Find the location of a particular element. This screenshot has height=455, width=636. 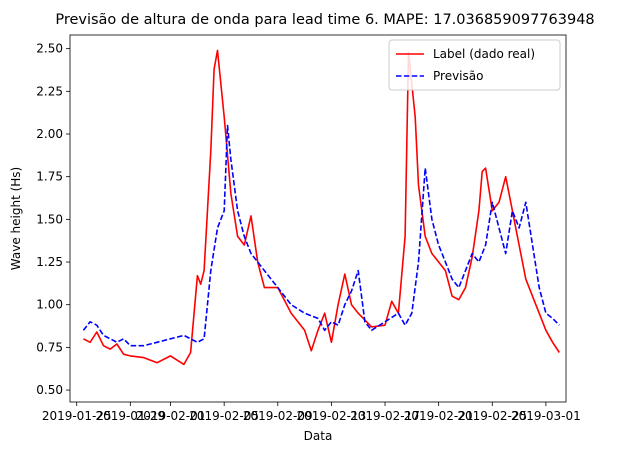

y-tick-label: 0.50 is located at coordinates (49, 390).